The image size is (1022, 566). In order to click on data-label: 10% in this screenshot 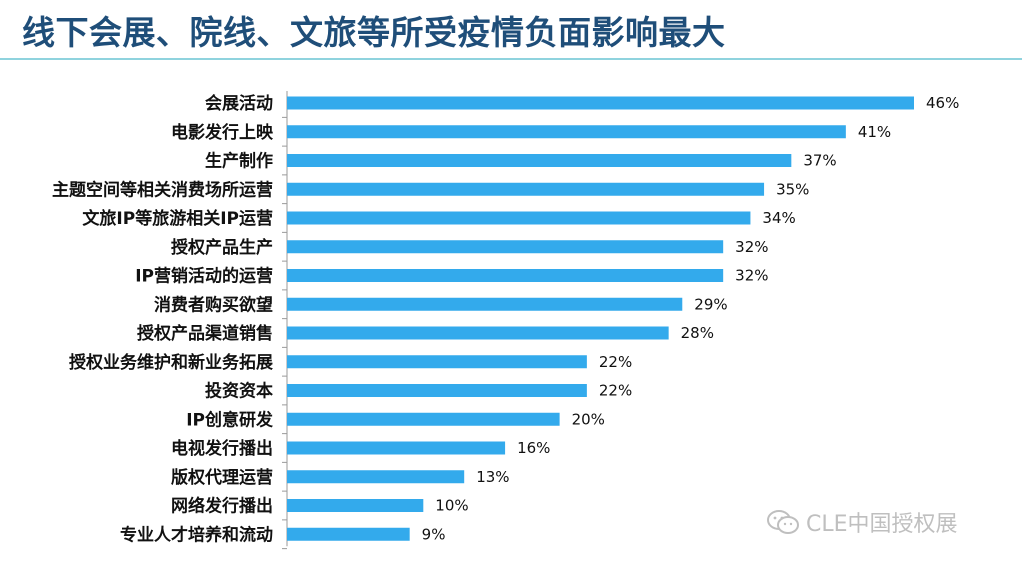, I will do `click(451, 506)`.